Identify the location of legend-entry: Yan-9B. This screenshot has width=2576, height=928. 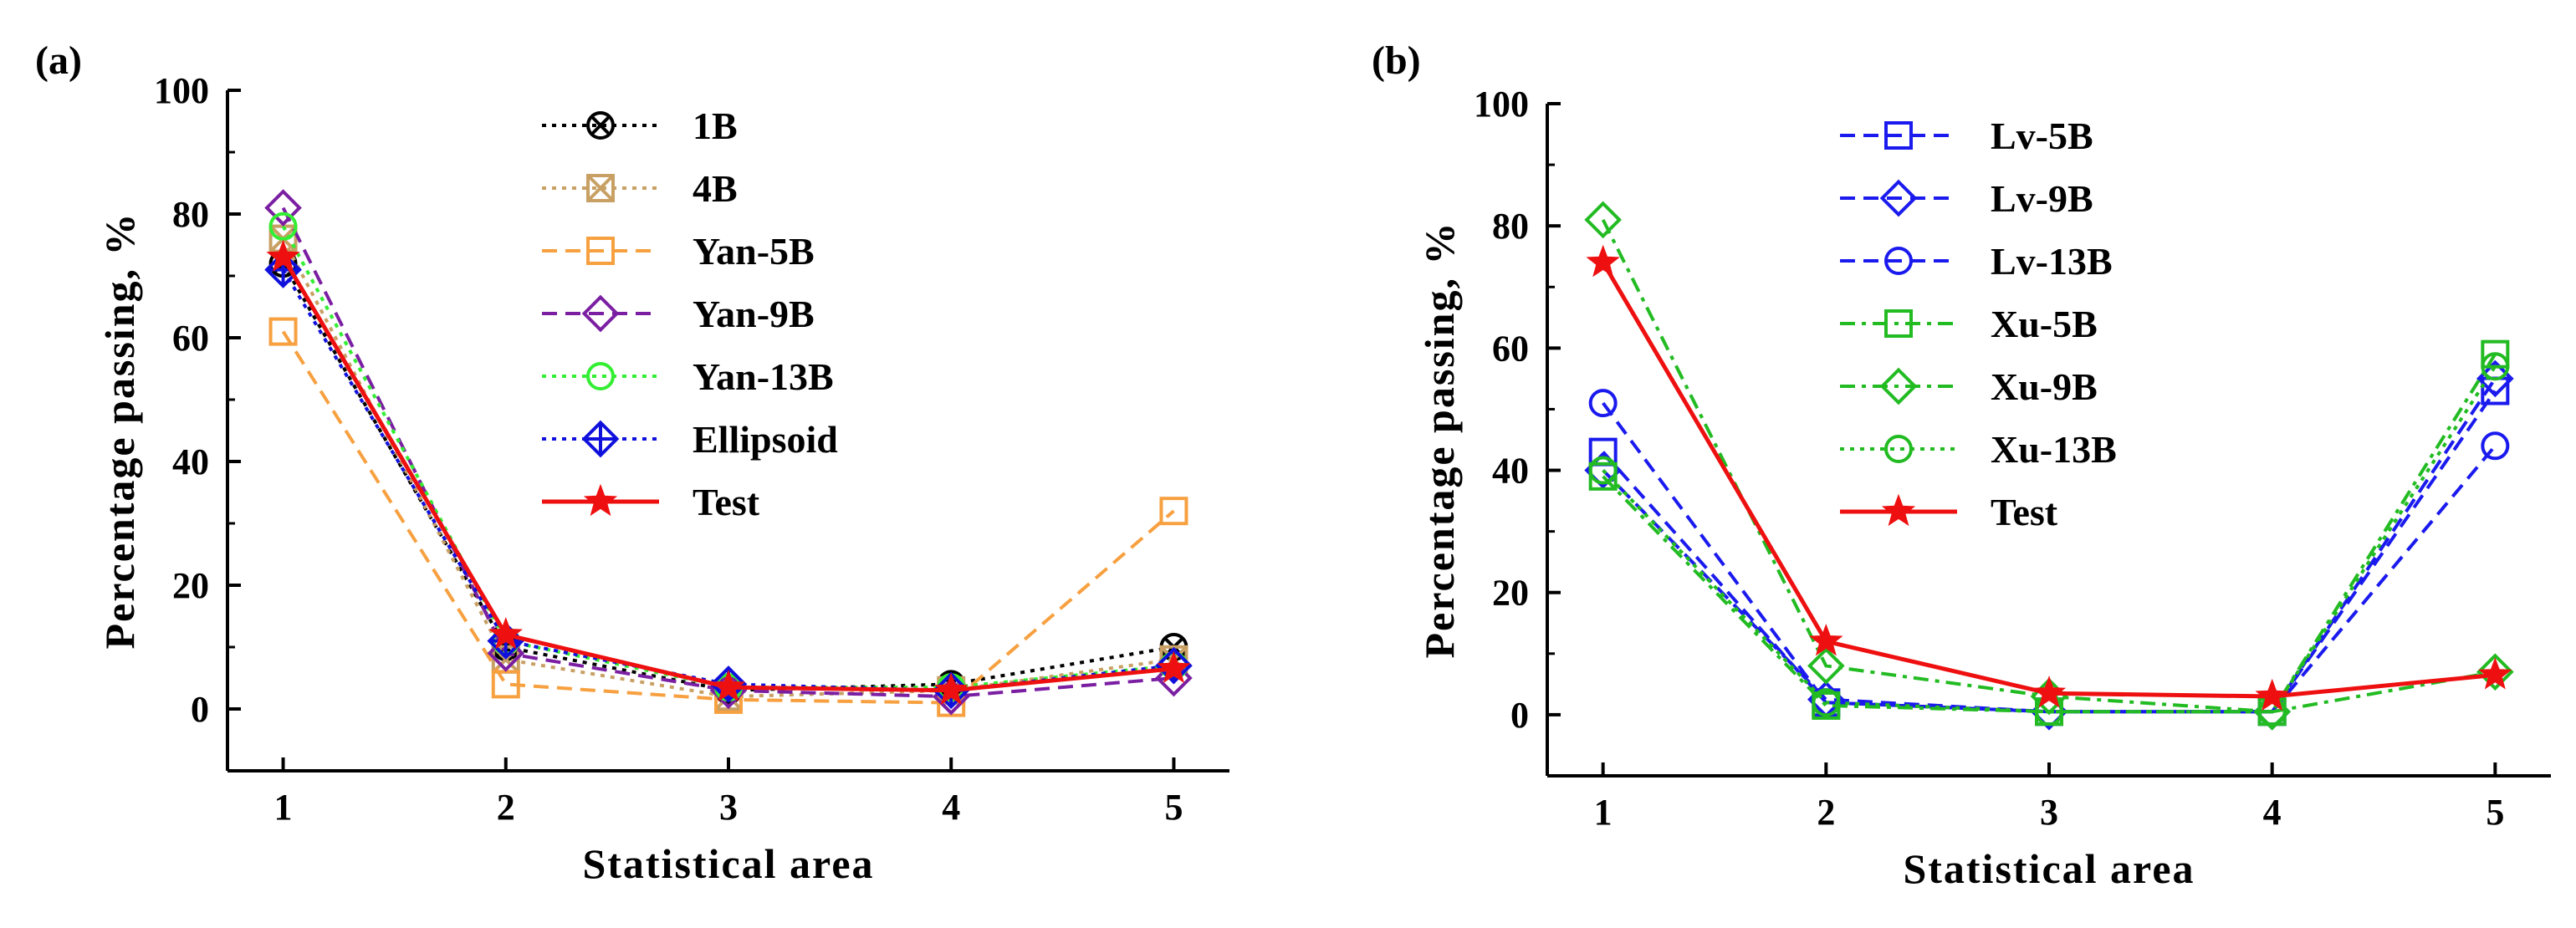
(678, 314).